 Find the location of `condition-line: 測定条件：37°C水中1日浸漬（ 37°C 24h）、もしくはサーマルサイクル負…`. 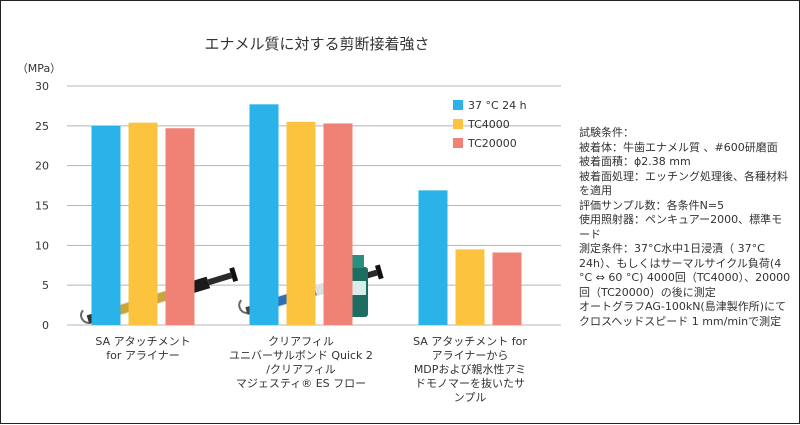

condition-line: 測定条件：37°C水中1日浸漬（ 37°C 24h）、もしくはサーマルサイクル負… is located at coordinates (685, 270).